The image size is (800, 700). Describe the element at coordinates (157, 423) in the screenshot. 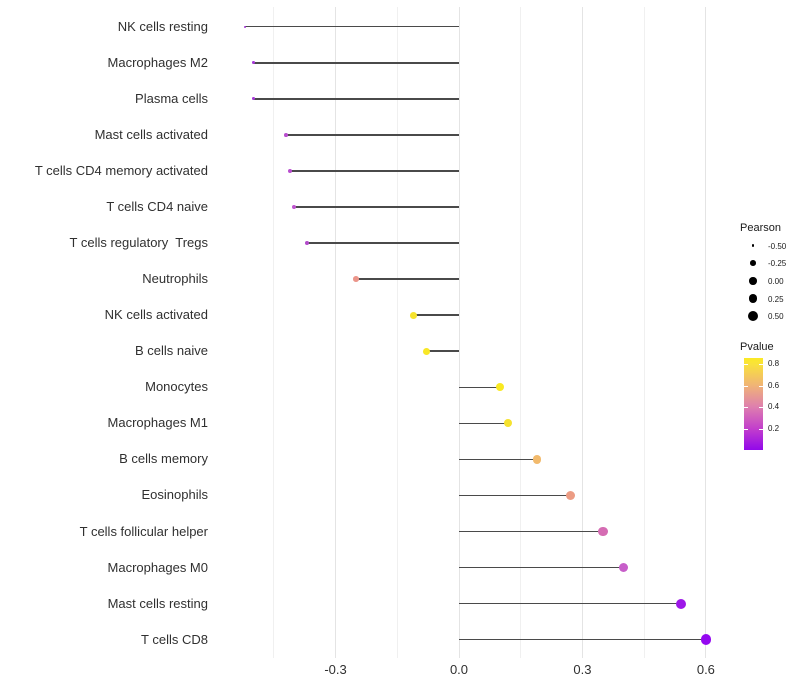

I see `category-label: Macrophages M1` at that location.